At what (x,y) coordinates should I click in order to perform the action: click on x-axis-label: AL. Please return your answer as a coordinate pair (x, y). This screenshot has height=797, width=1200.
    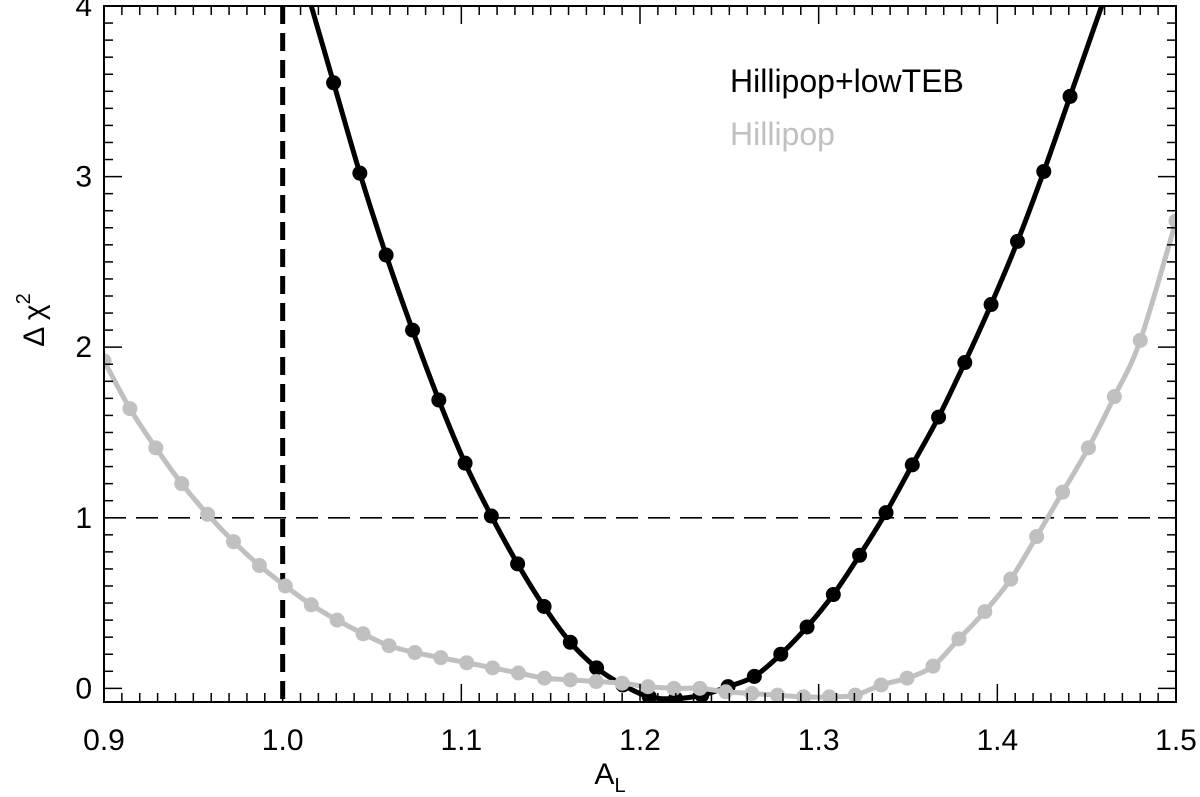
    Looking at the image, I should click on (609, 777).